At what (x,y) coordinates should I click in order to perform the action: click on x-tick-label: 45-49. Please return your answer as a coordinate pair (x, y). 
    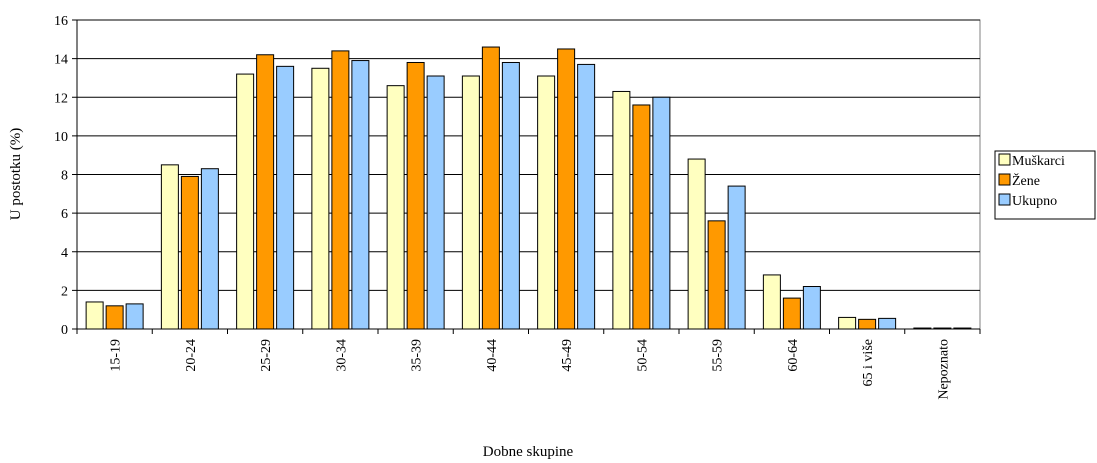
    Looking at the image, I should click on (567, 355).